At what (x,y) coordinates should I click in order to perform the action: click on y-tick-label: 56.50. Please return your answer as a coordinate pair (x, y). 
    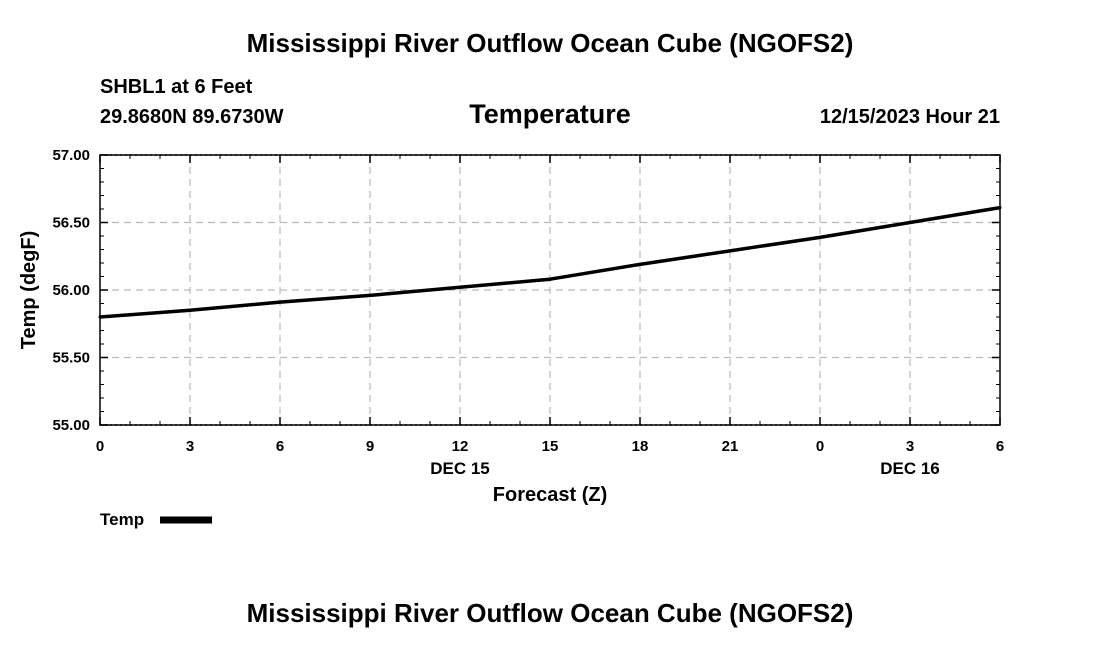
    Looking at the image, I should click on (71, 223).